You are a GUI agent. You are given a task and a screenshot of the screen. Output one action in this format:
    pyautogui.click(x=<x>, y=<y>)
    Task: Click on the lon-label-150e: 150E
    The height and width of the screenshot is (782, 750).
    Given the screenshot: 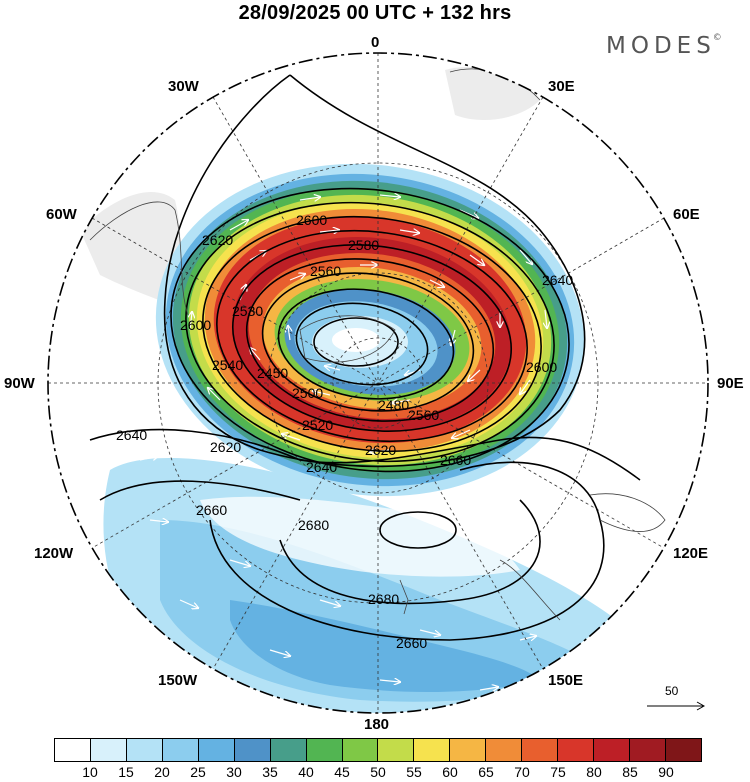 What is the action you would take?
    pyautogui.click(x=566, y=680)
    